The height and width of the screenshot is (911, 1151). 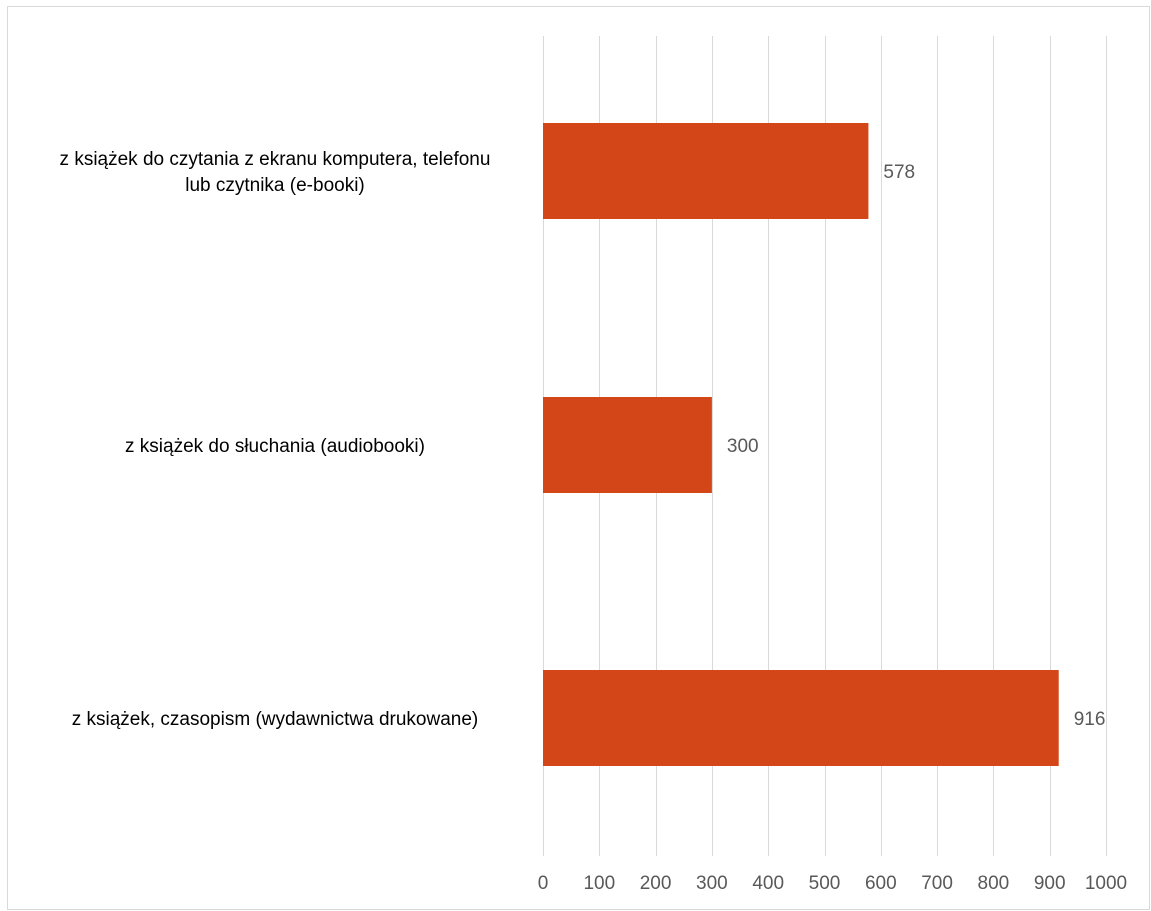 I want to click on x-tick-label: 600, so click(x=881, y=883).